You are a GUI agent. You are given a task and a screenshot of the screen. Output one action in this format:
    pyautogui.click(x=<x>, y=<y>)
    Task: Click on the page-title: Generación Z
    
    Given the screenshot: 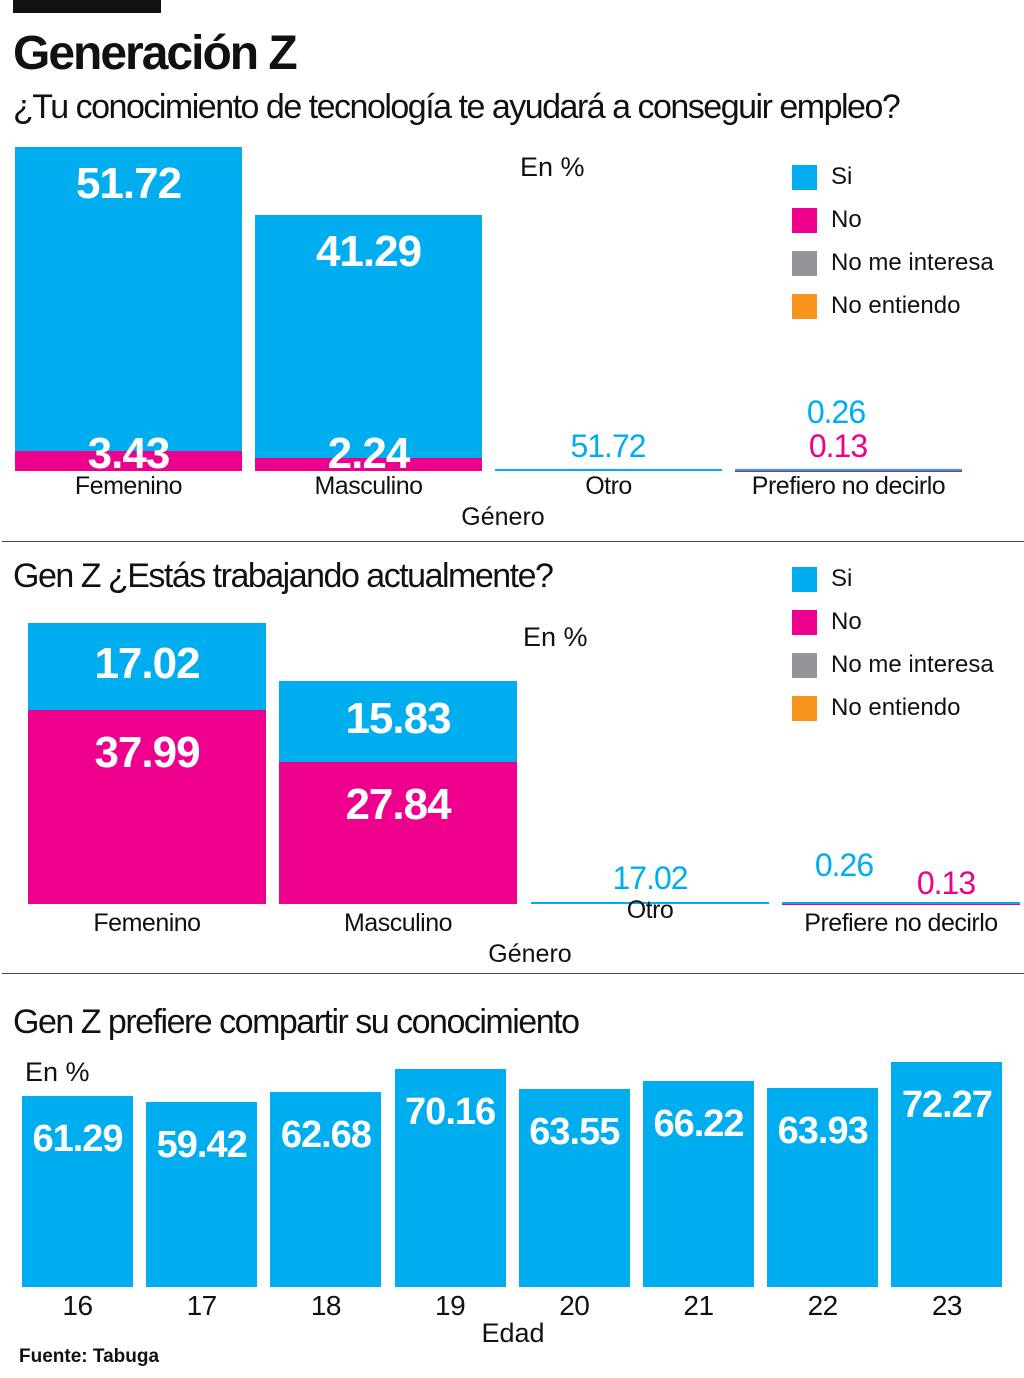 What is the action you would take?
    pyautogui.click(x=155, y=53)
    